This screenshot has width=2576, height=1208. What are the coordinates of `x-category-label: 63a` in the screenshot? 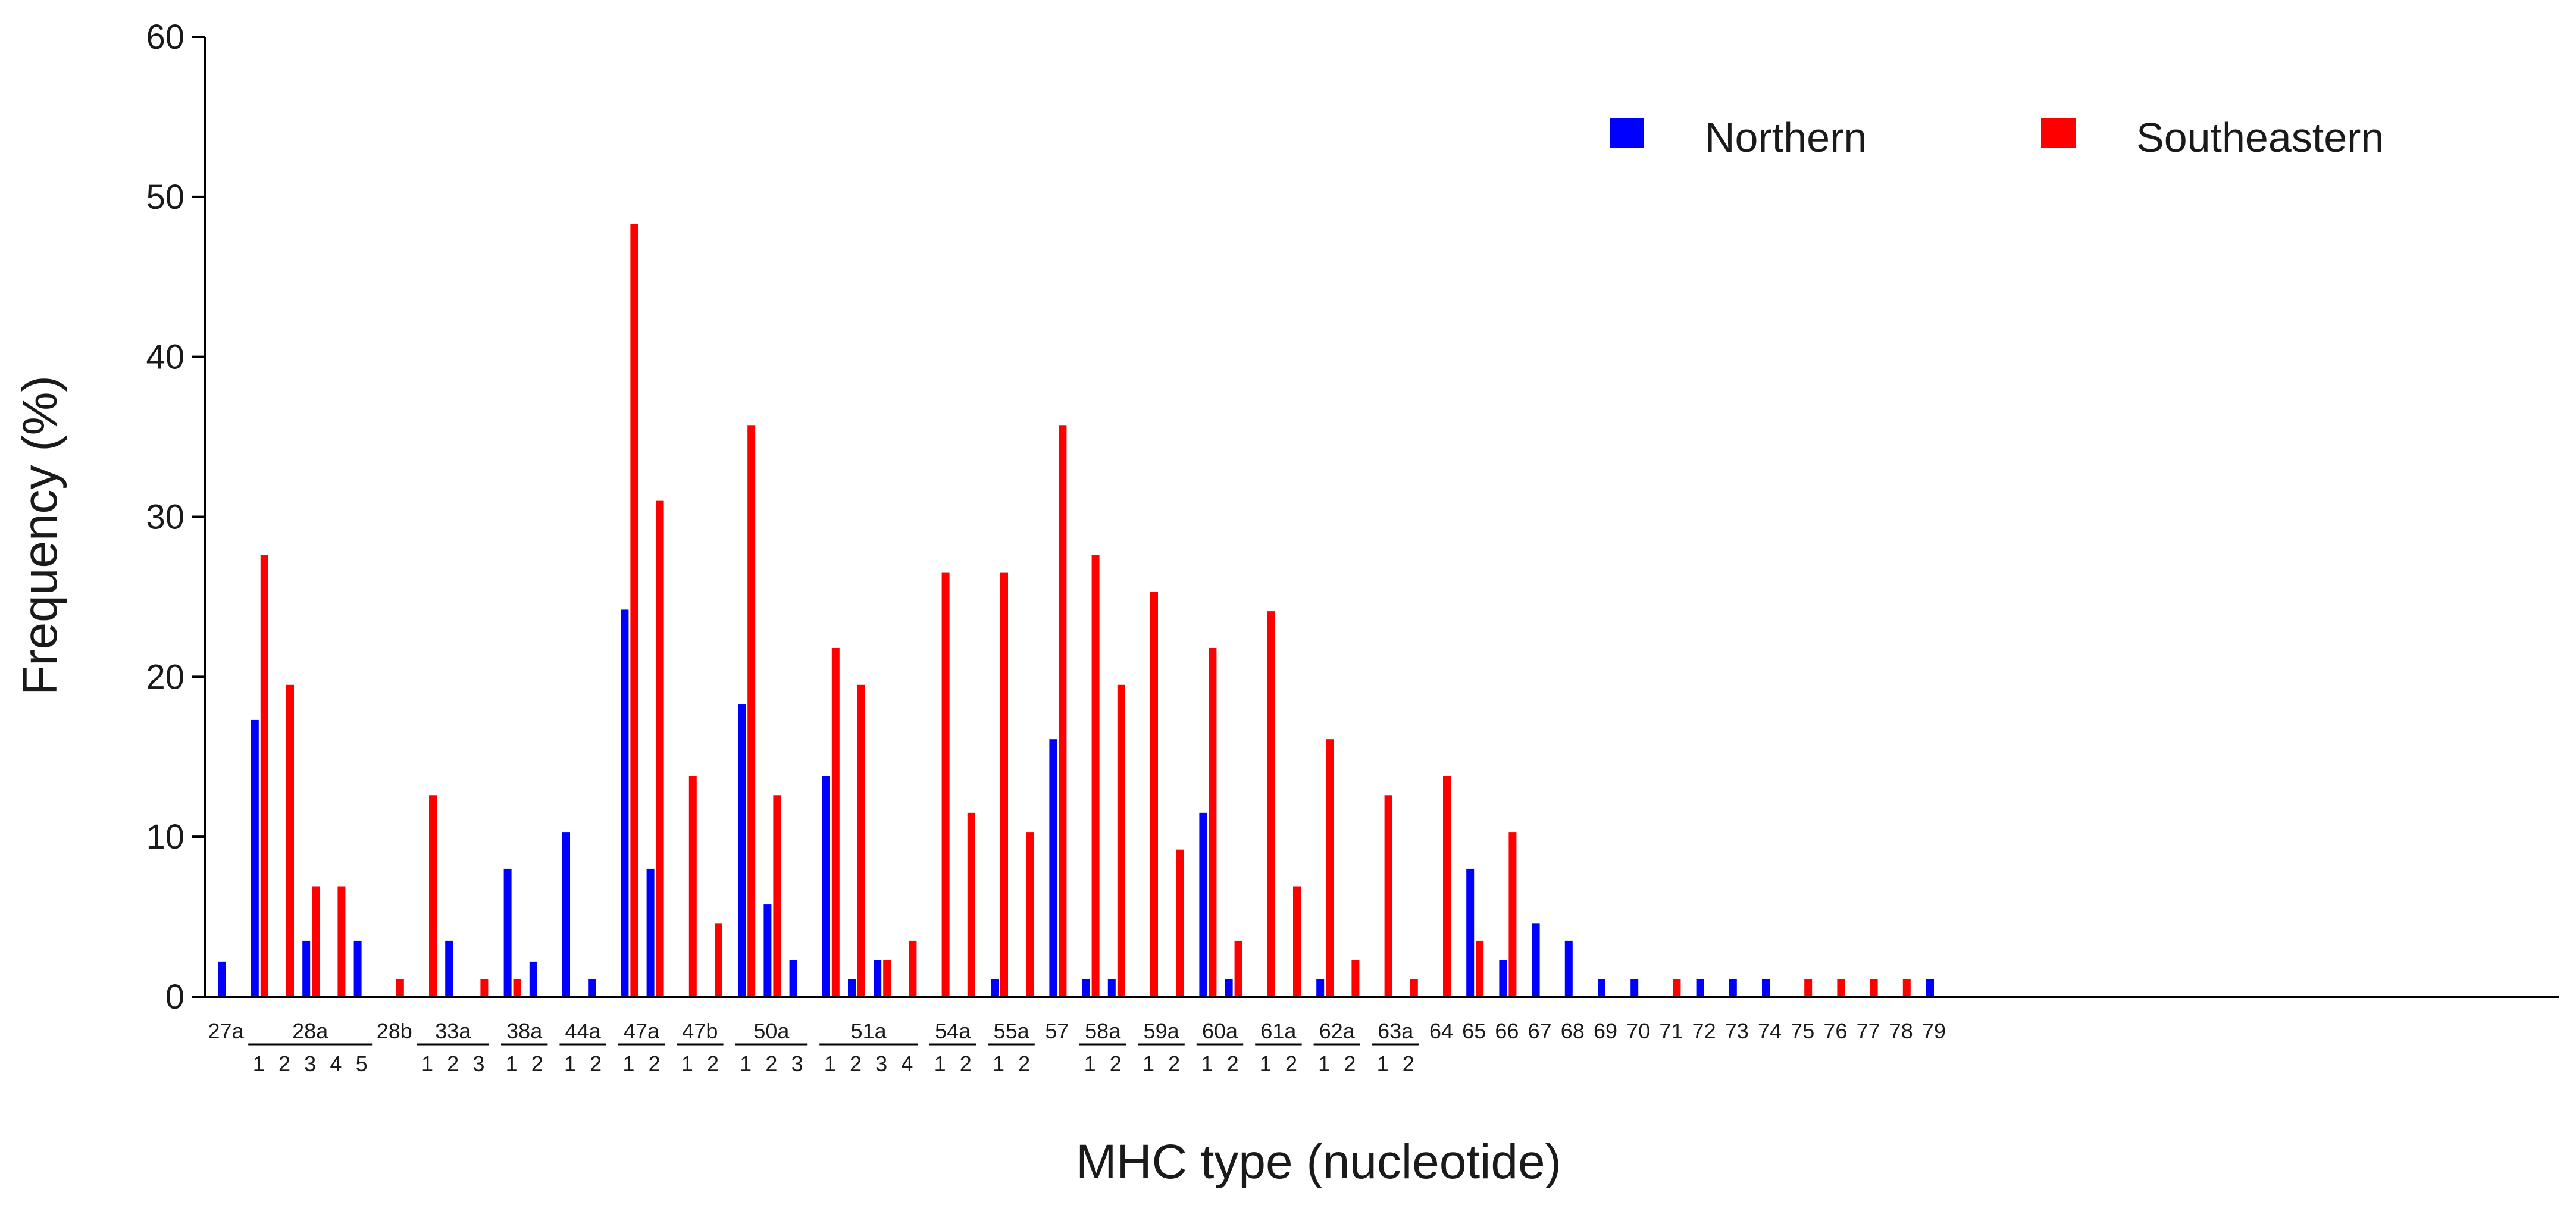 It's located at (1396, 1031).